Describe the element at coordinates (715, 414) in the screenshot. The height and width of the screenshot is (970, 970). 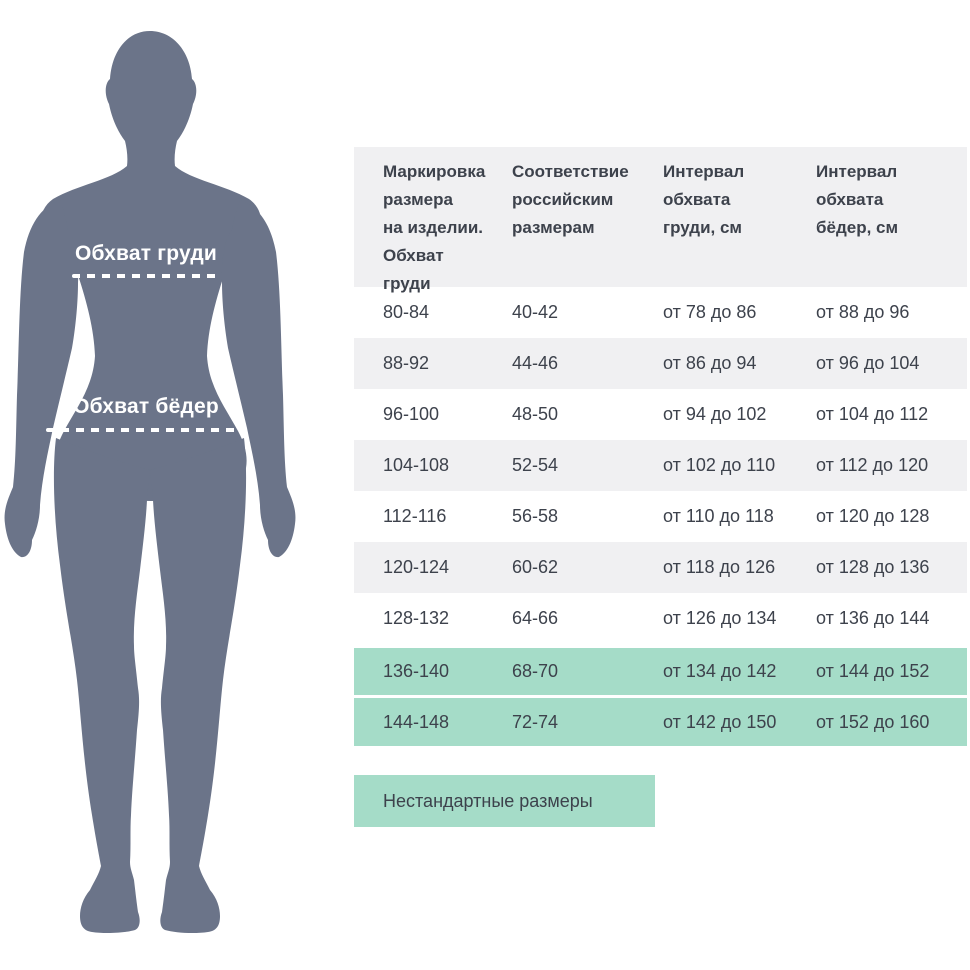
I see `chest-interval-cell: от 94 до 102` at that location.